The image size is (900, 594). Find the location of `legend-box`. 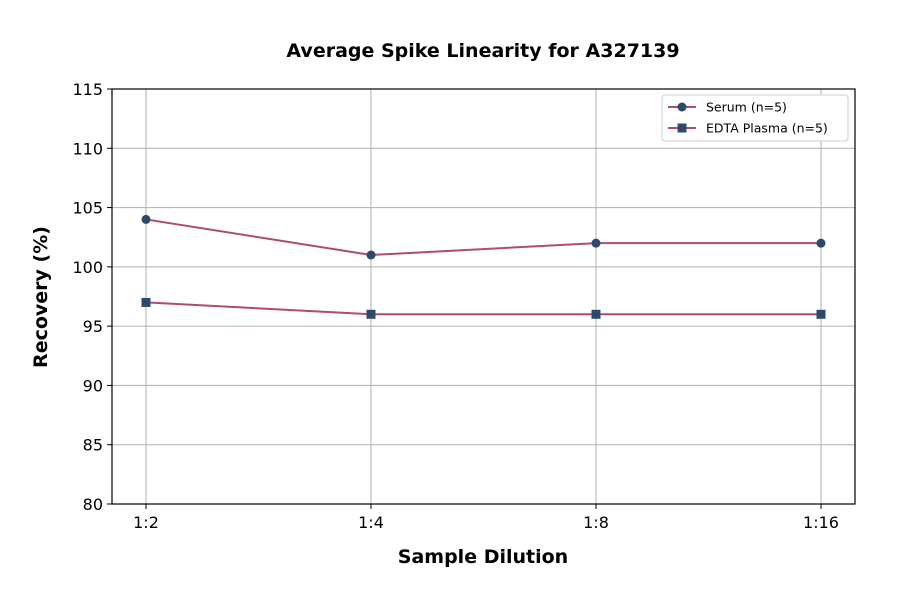

legend-box is located at coordinates (755, 118).